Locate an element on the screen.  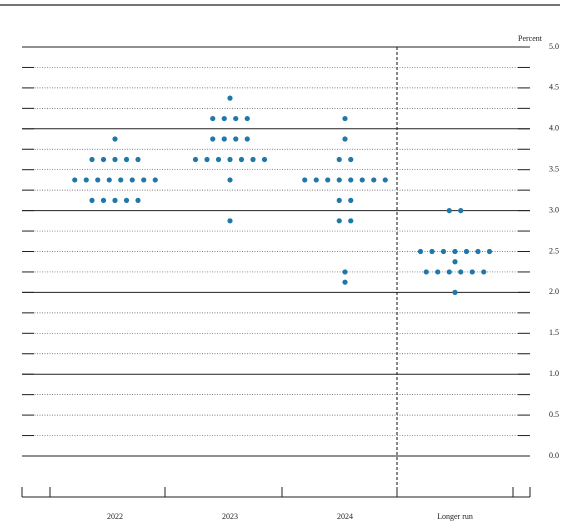
y-axis-label: Percent is located at coordinates (530, 38).